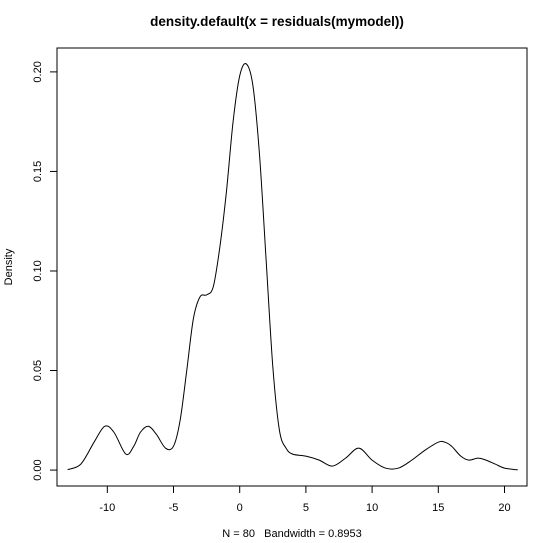 The image size is (540, 543). Describe the element at coordinates (45, 271) in the screenshot. I see `y-axis: 0.00 0.05 0.10 0.15 0.20` at that location.